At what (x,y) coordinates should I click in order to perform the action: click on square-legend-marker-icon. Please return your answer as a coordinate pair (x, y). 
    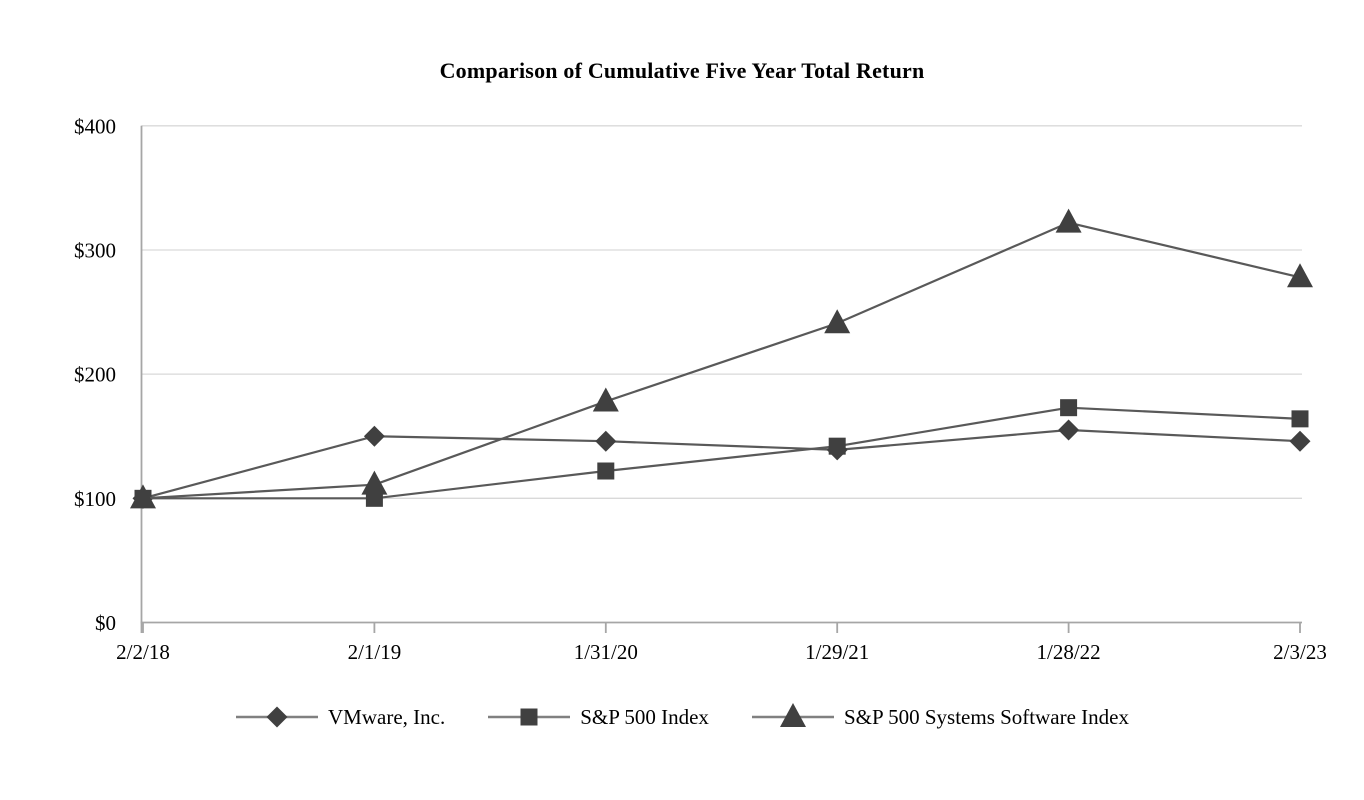
    Looking at the image, I should click on (529, 717).